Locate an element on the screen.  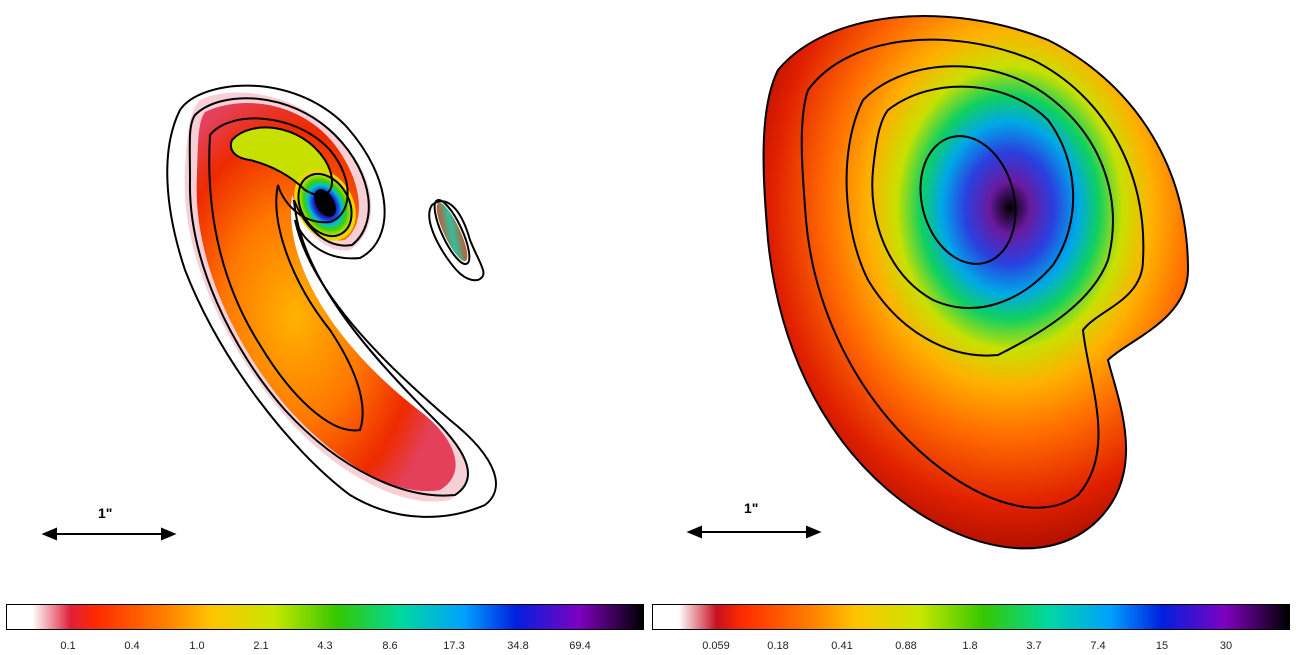
right-colorbar-tick: 15 is located at coordinates (1162, 646).